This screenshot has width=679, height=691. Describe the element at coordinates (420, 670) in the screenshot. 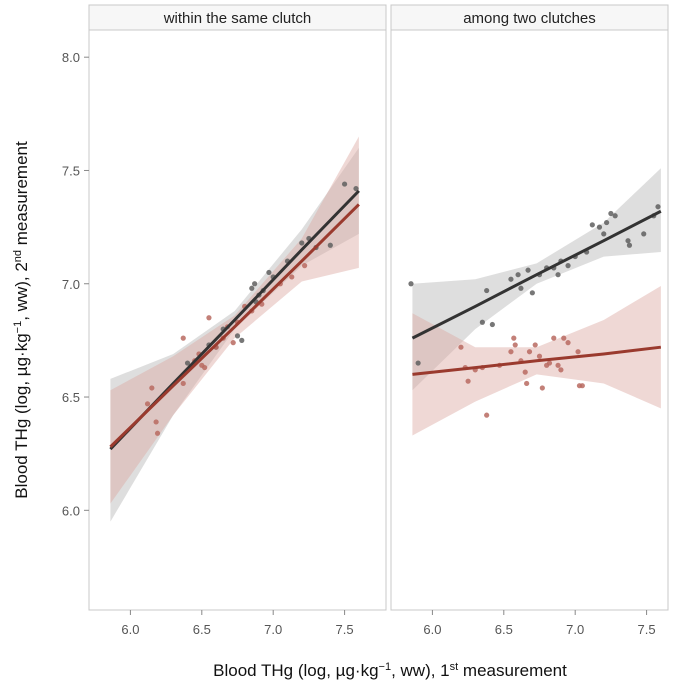

I see `label-part: , ww), 1` at that location.